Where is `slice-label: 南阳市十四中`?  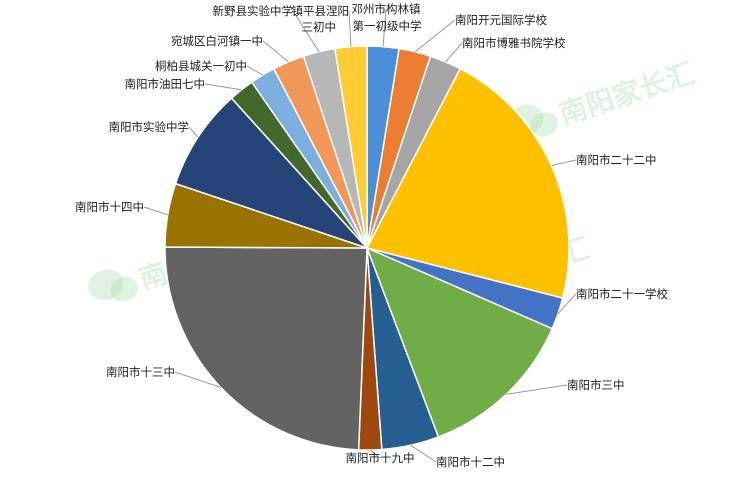 slice-label: 南阳市十四中 is located at coordinates (109, 207).